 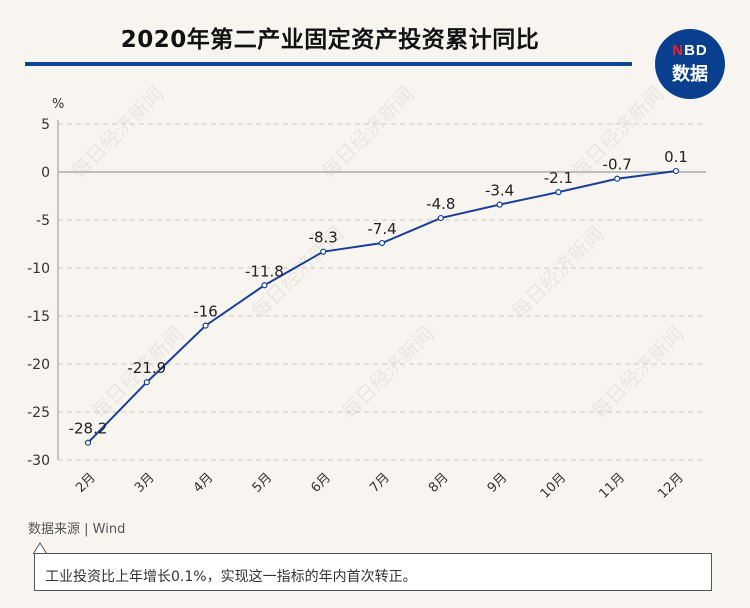 I want to click on data-label: -7.4, so click(x=381, y=229).